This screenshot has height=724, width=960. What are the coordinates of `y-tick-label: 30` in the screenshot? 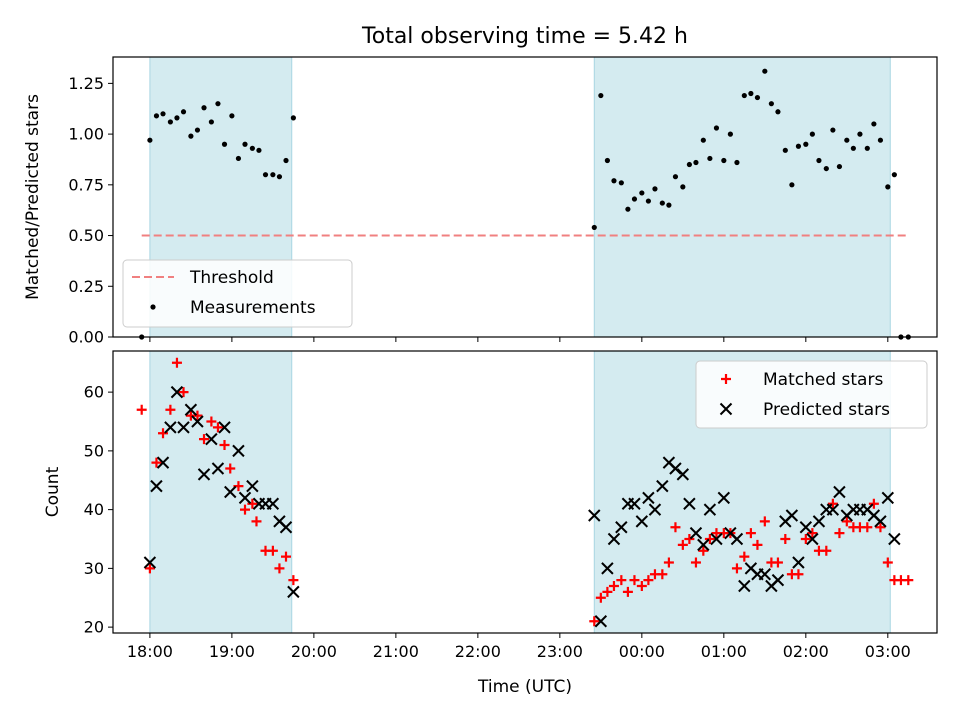 It's located at (94, 568).